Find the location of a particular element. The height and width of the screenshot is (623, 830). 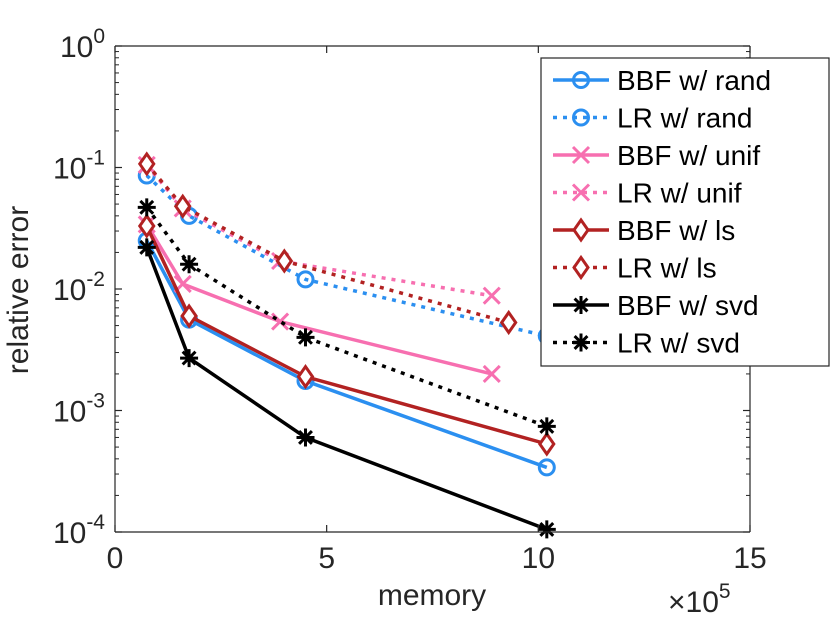

legend-entry-lr-w-ls: LR w/ ls is located at coordinates (635, 268).